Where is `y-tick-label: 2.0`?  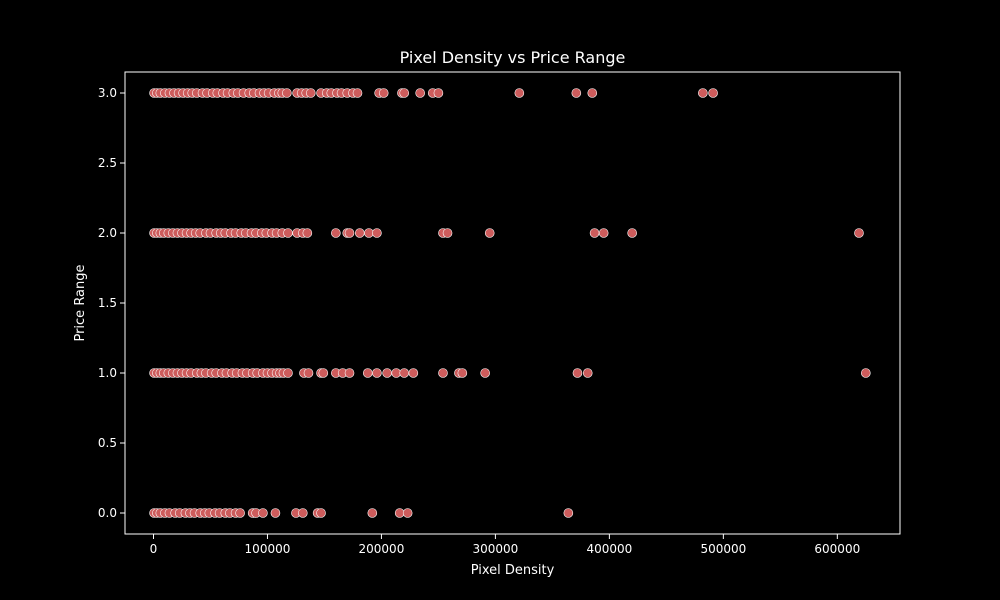 y-tick-label: 2.0 is located at coordinates (107, 233).